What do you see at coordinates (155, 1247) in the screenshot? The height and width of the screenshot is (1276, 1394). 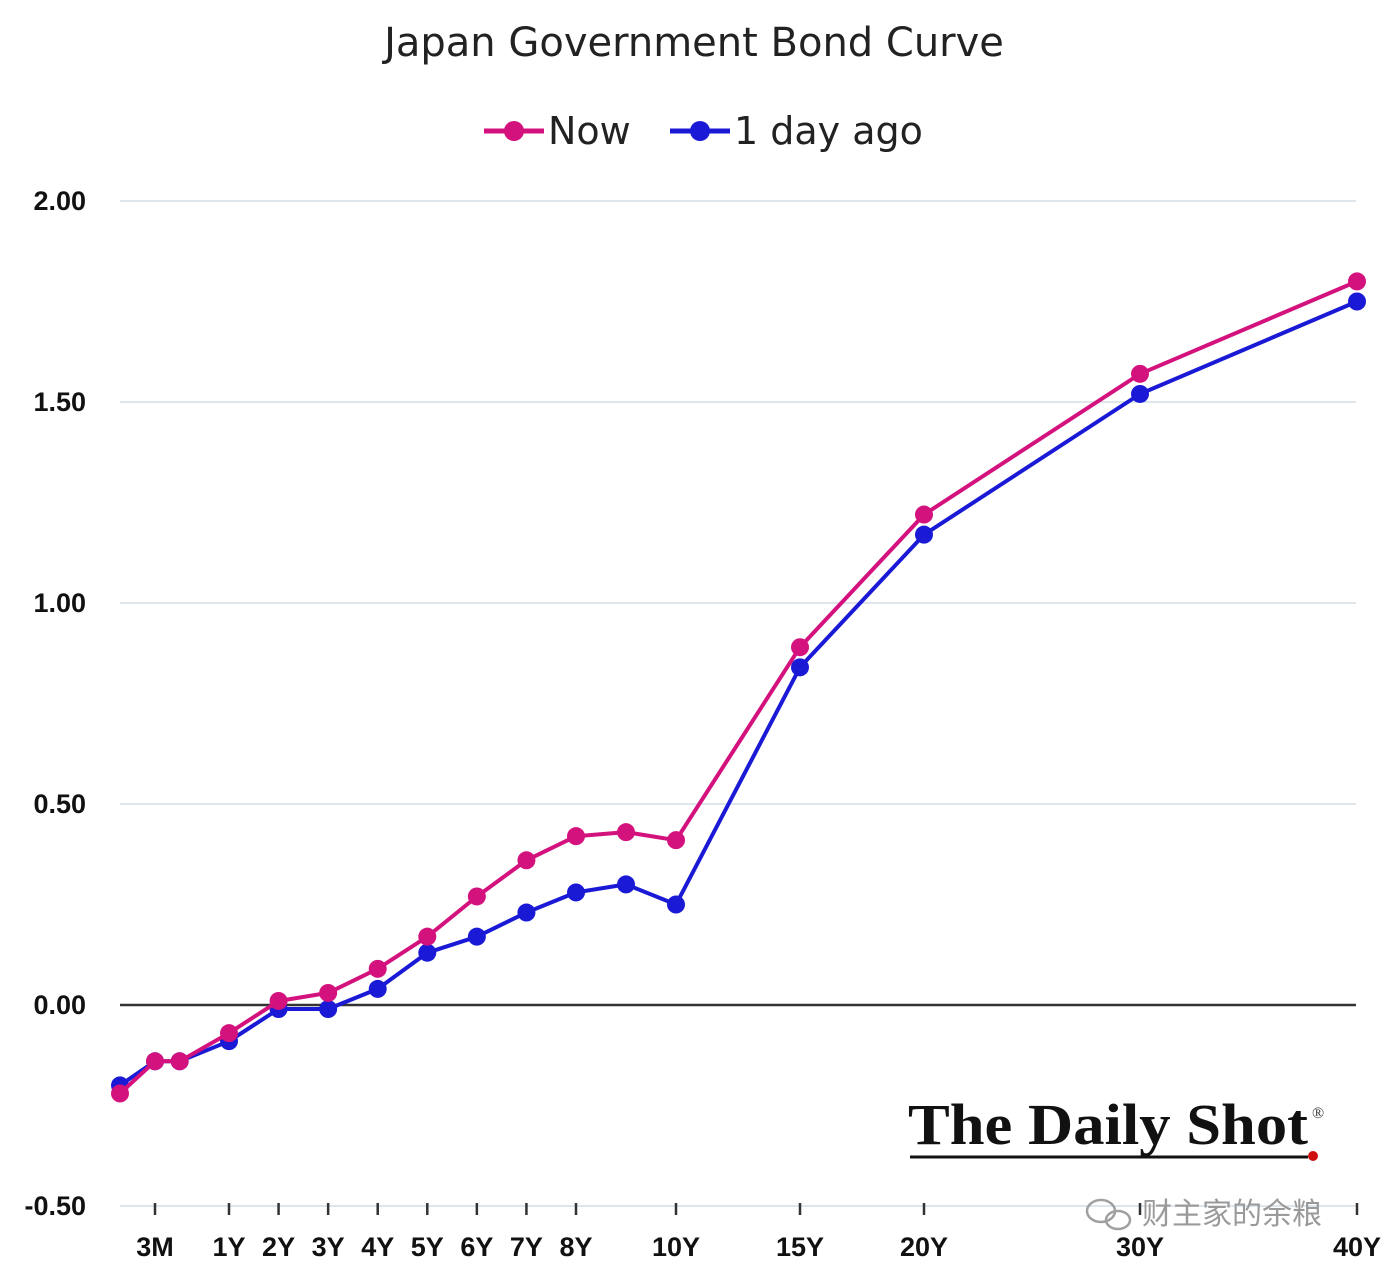 I see `x-tick-label: 3M` at bounding box center [155, 1247].